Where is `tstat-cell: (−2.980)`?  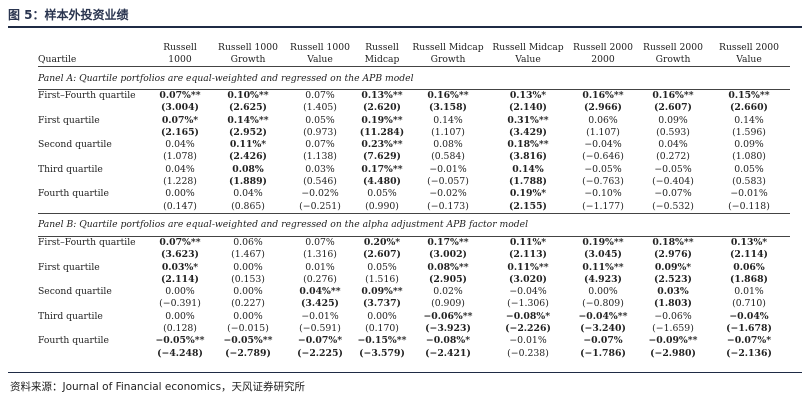 tstat-cell: (−2.980) is located at coordinates (673, 353).